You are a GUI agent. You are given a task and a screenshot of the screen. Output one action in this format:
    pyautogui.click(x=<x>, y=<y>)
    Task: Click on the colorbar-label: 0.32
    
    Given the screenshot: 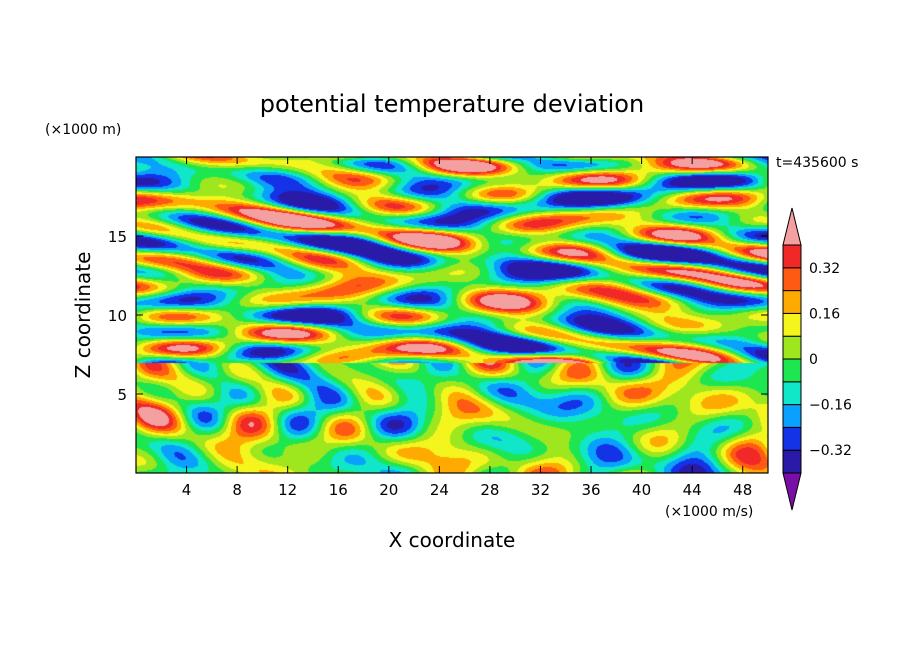 What is the action you would take?
    pyautogui.click(x=824, y=269)
    